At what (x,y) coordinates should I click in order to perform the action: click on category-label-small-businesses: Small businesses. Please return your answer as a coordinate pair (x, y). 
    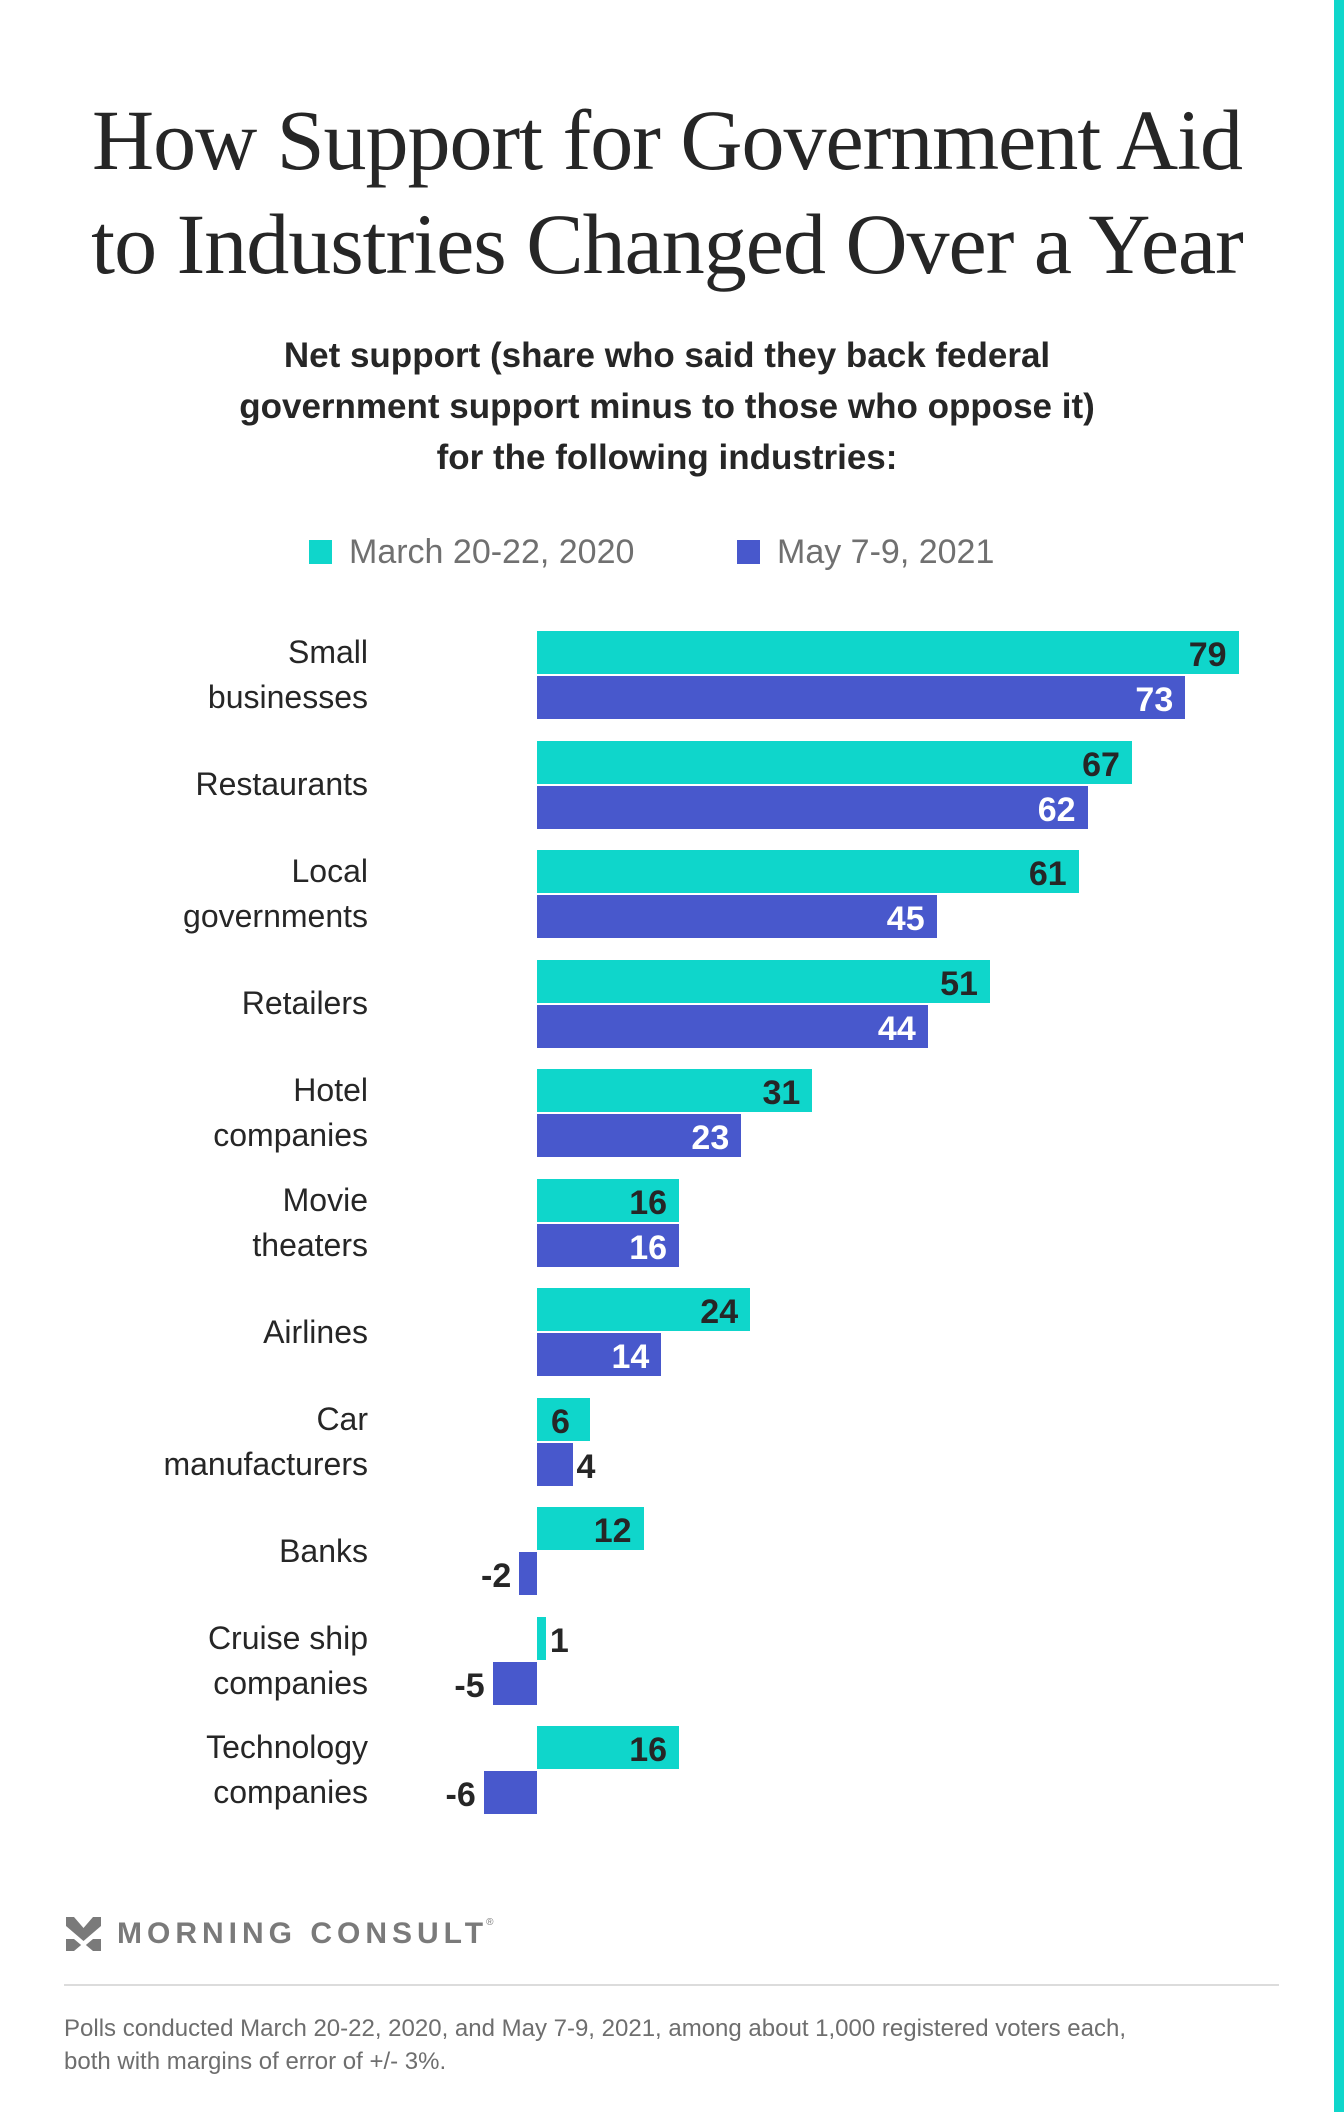
    Looking at the image, I should click on (198, 675).